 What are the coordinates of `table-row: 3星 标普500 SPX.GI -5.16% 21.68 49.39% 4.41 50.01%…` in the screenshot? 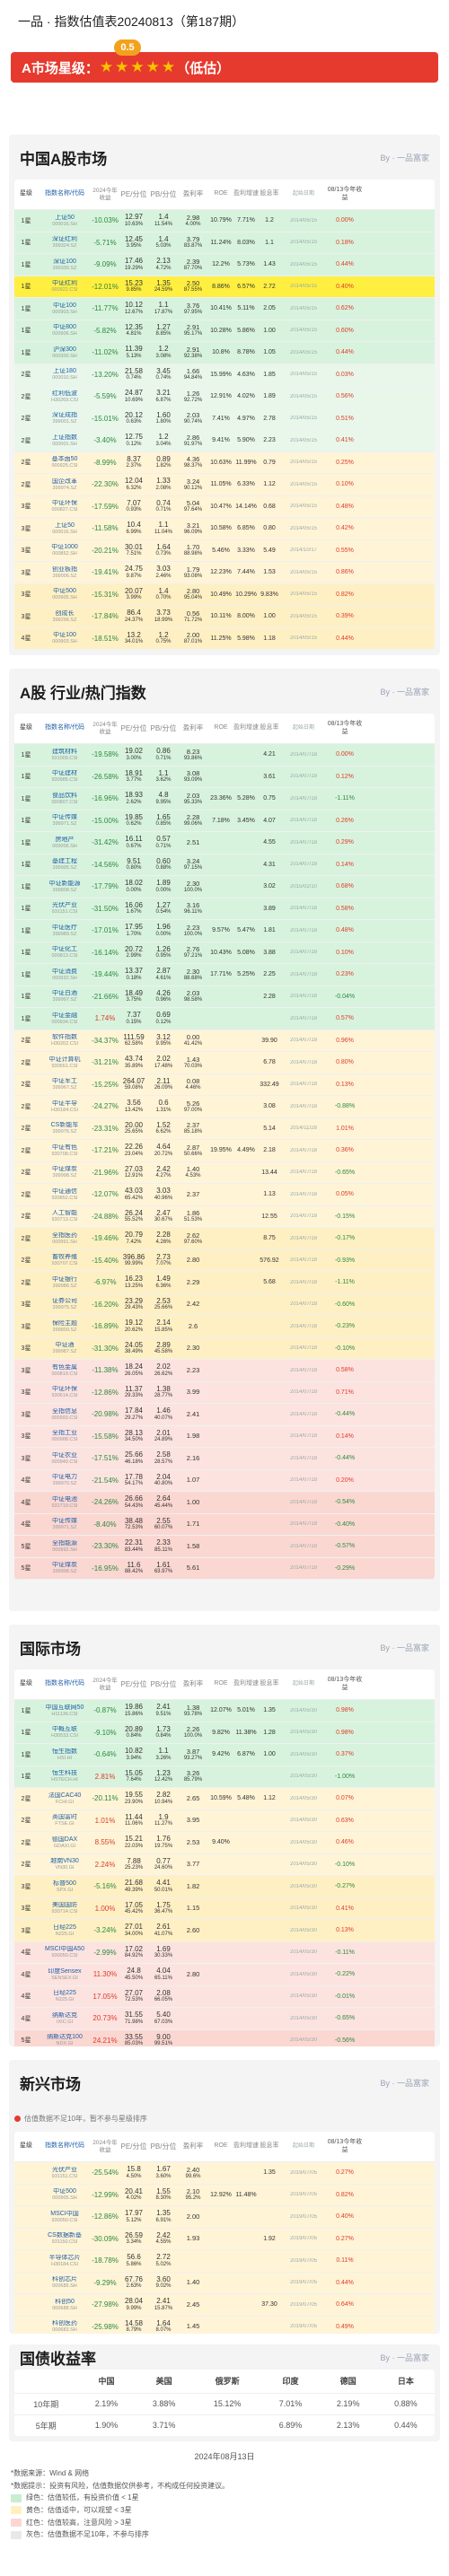 It's located at (224, 1887).